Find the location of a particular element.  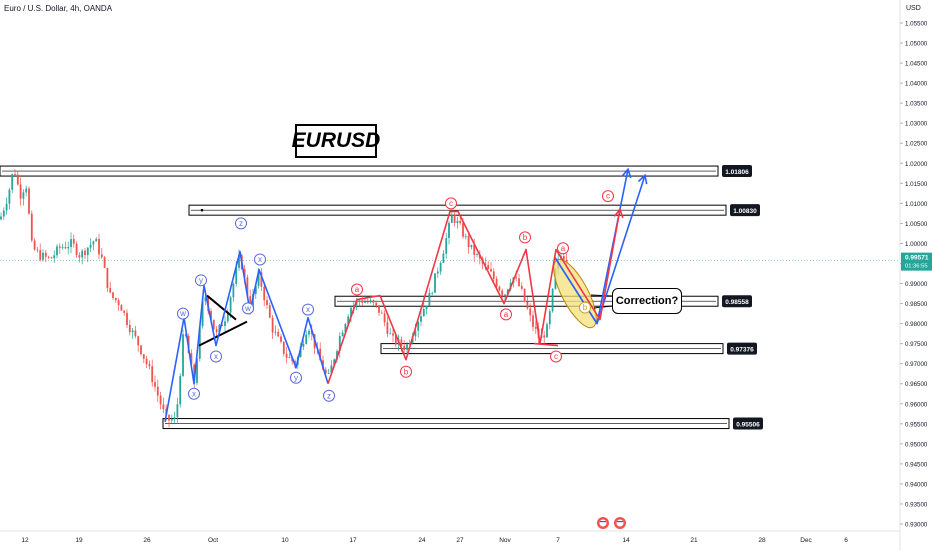

time-tick-label: 17 is located at coordinates (353, 540).